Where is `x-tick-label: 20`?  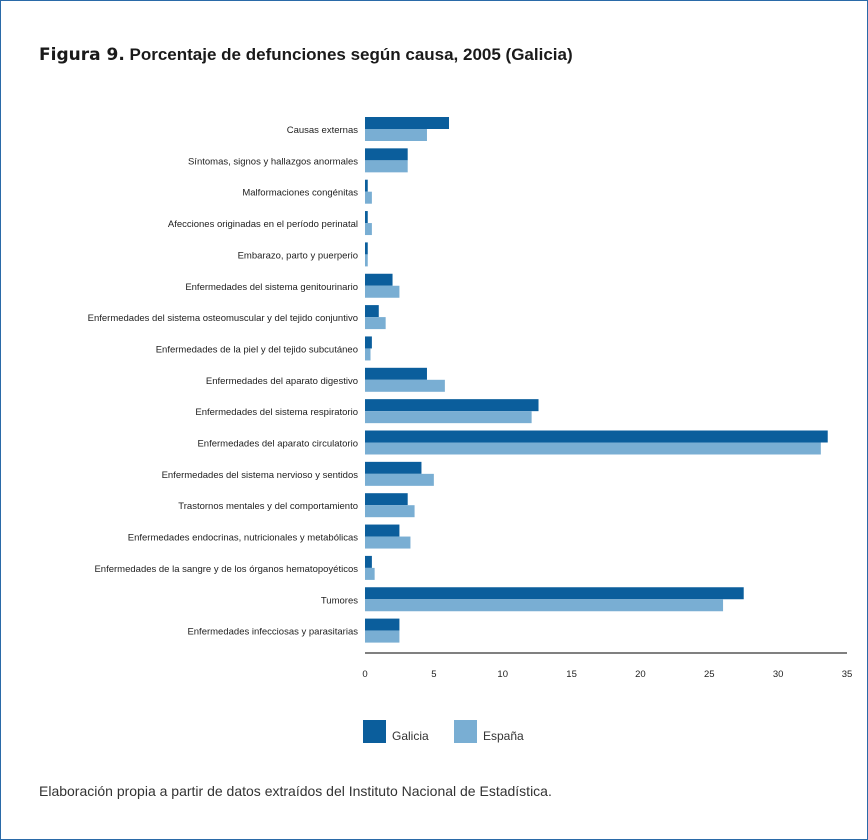 x-tick-label: 20 is located at coordinates (640, 674).